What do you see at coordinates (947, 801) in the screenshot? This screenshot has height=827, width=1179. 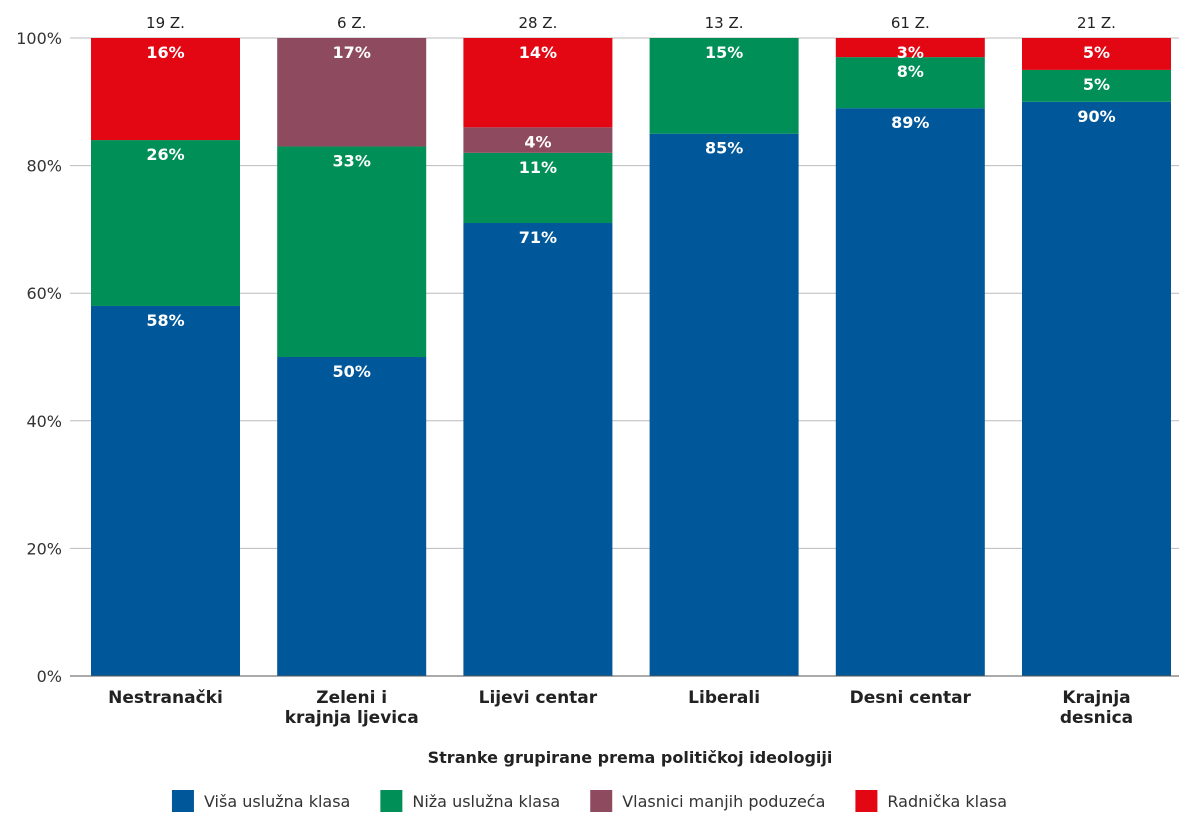 I see `legend-label: Radnička klasa` at bounding box center [947, 801].